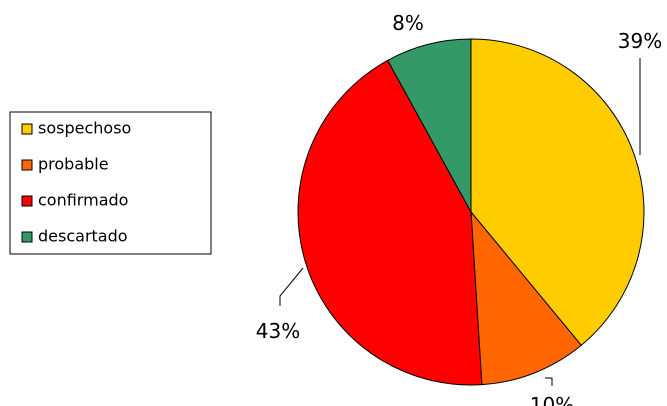 Image resolution: width=667 pixels, height=406 pixels. Describe the element at coordinates (73, 164) in the screenshot. I see `legend-label: probable` at that location.